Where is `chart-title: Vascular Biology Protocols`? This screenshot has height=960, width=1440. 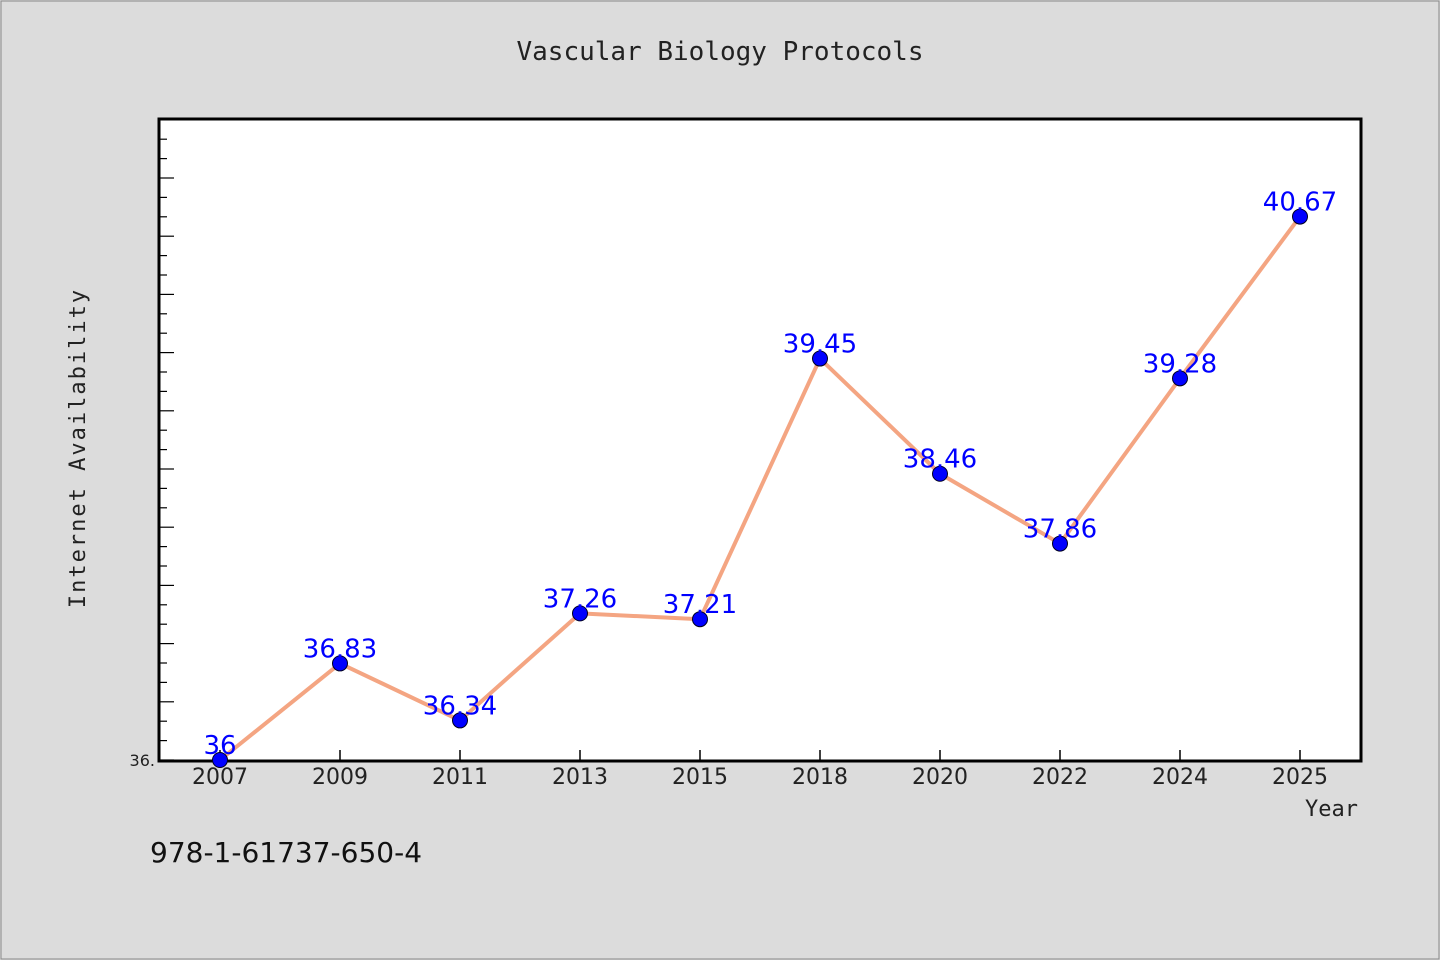
chart-title: Vascular Biology Protocols is located at coordinates (720, 52).